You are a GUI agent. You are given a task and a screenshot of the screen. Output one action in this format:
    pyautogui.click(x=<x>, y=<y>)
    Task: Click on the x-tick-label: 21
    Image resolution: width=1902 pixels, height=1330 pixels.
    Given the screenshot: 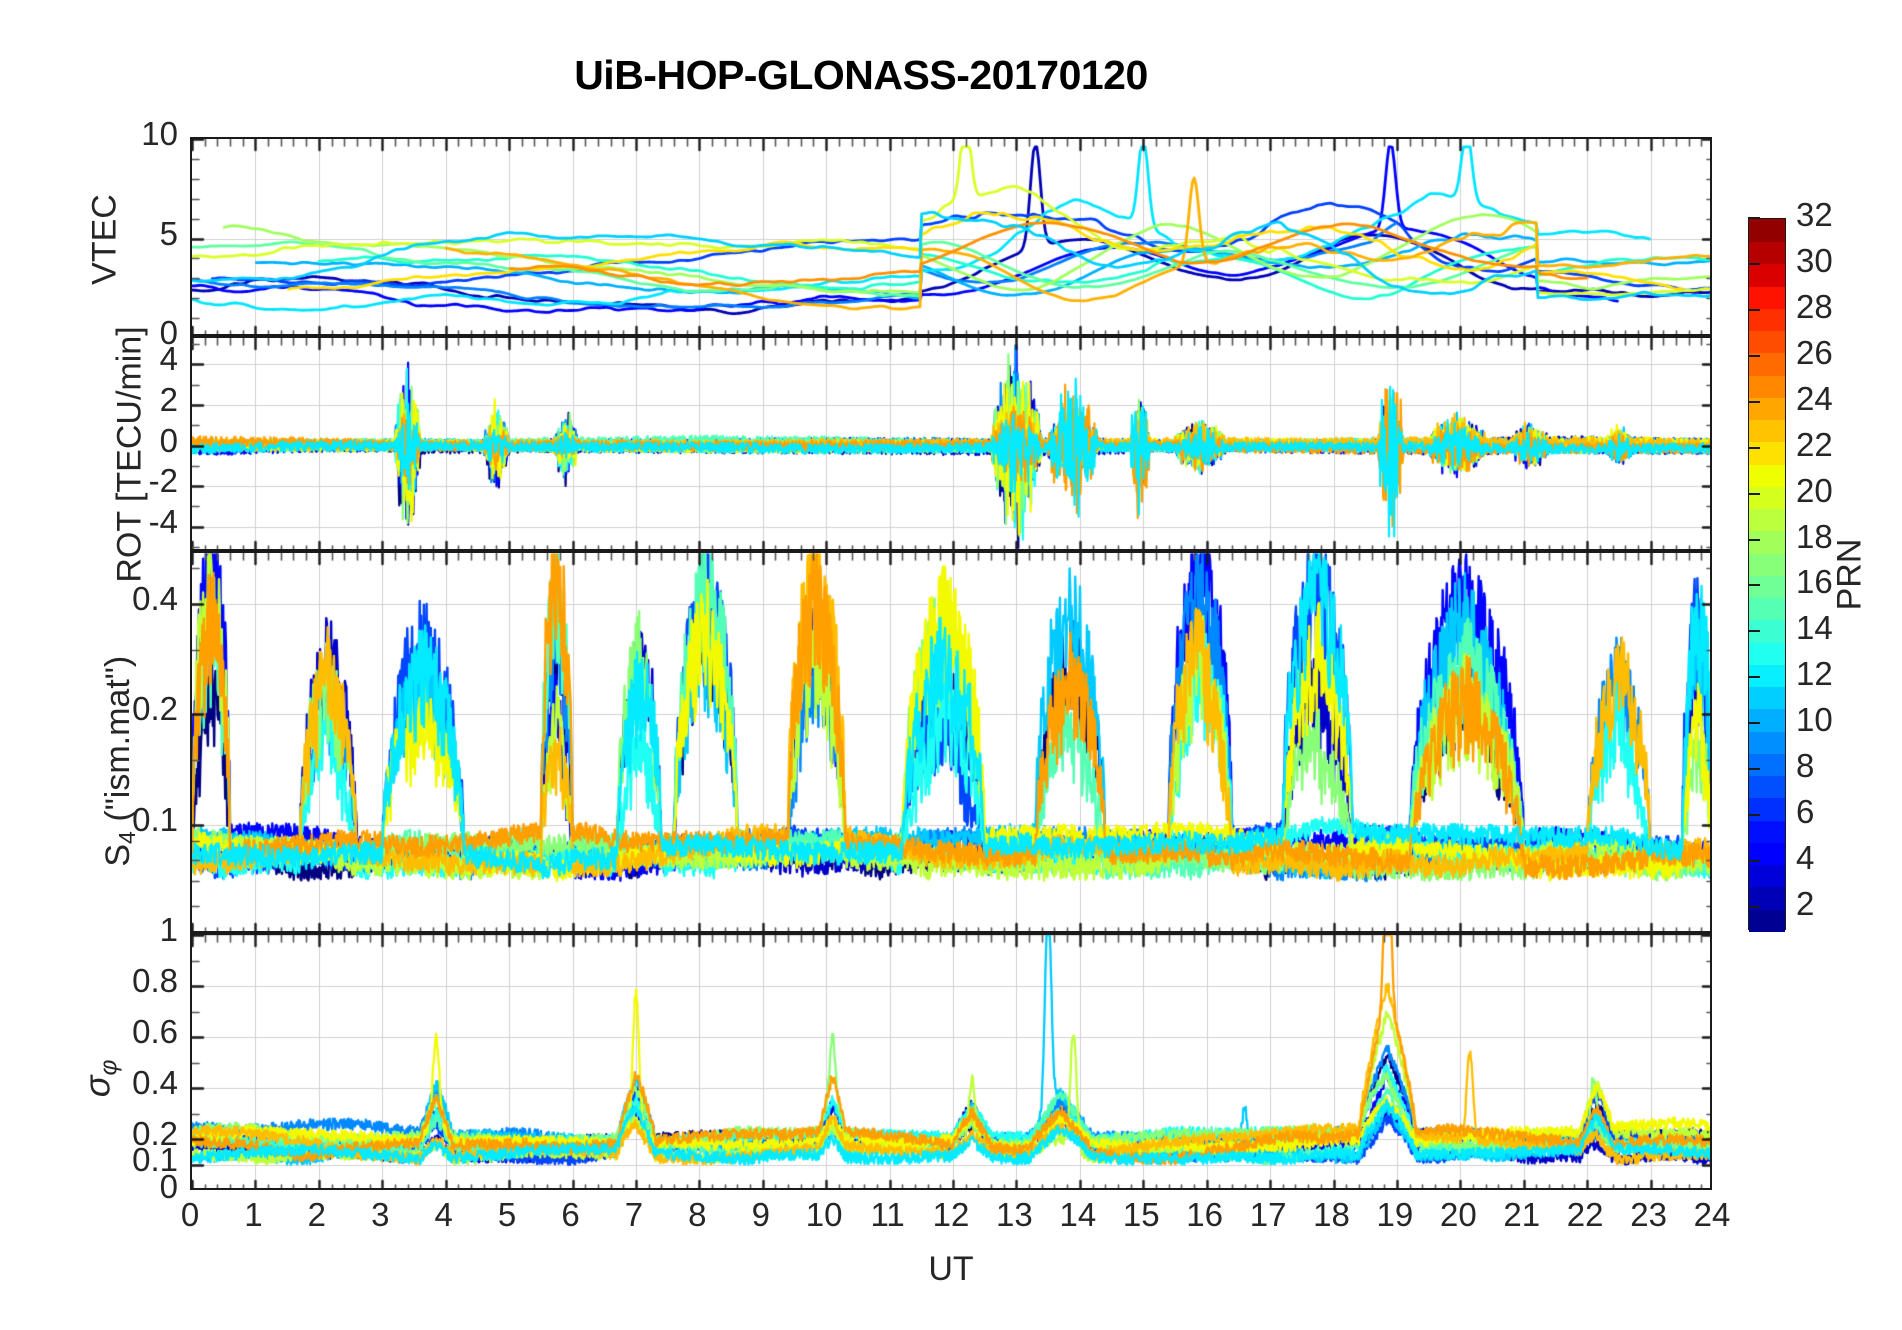 What is the action you would take?
    pyautogui.click(x=1522, y=1214)
    